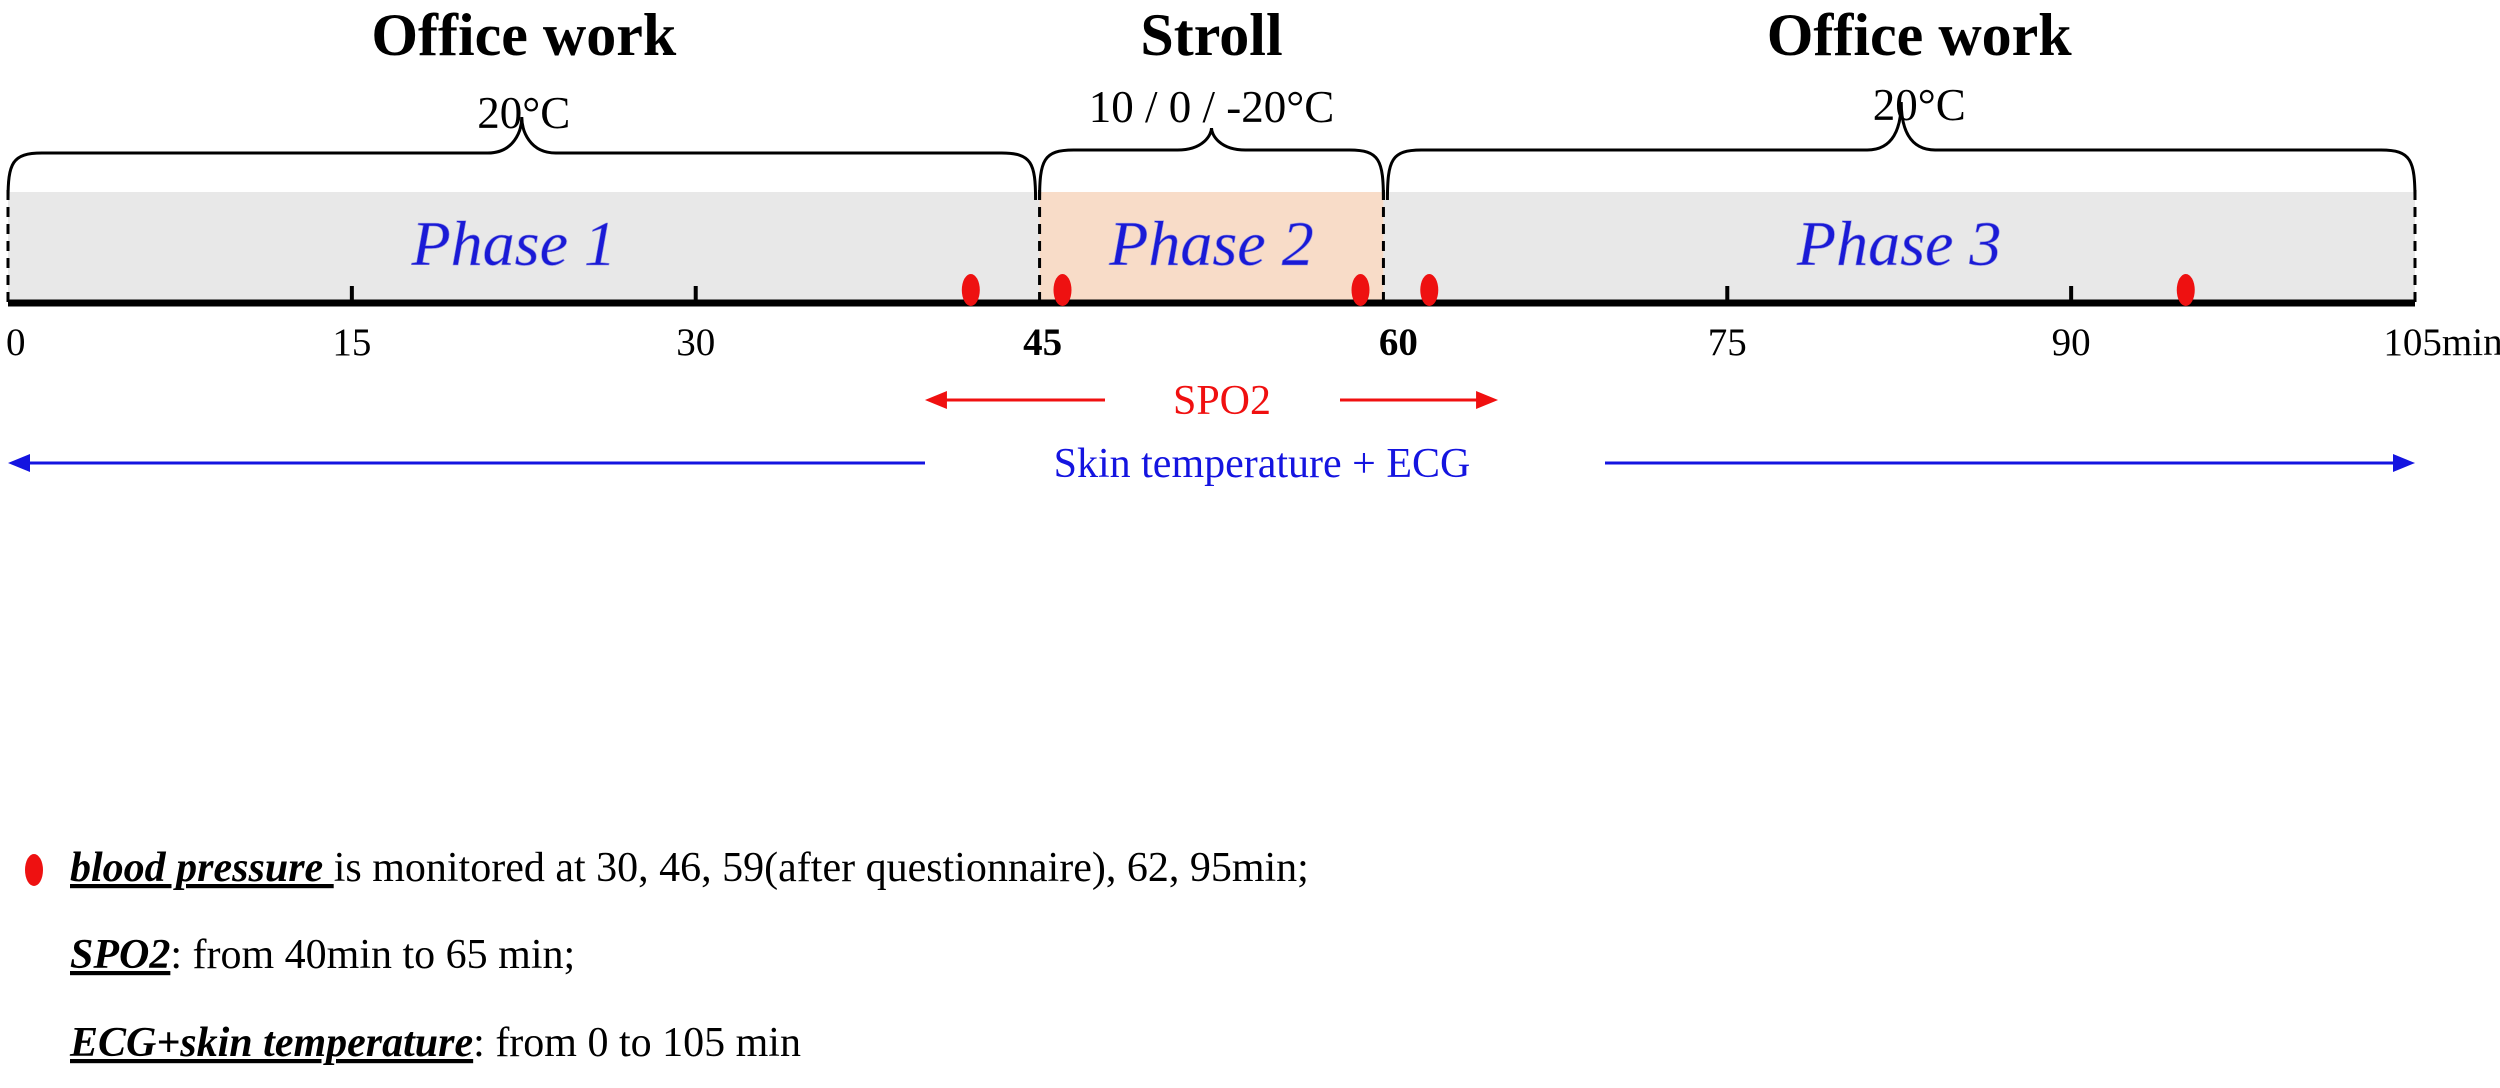 This screenshot has height=1088, width=2500. I want to click on phase-3-label: Phase 3, so click(1898, 243).